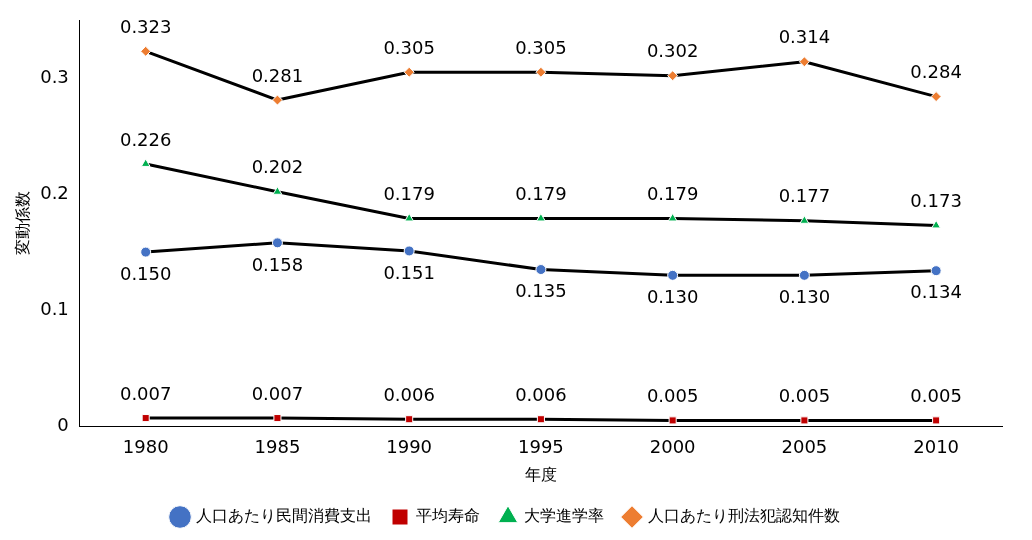 Image resolution: width=1032 pixels, height=540 pixels. What do you see at coordinates (145, 27) in the screenshot?
I see `data-label: 0.323` at bounding box center [145, 27].